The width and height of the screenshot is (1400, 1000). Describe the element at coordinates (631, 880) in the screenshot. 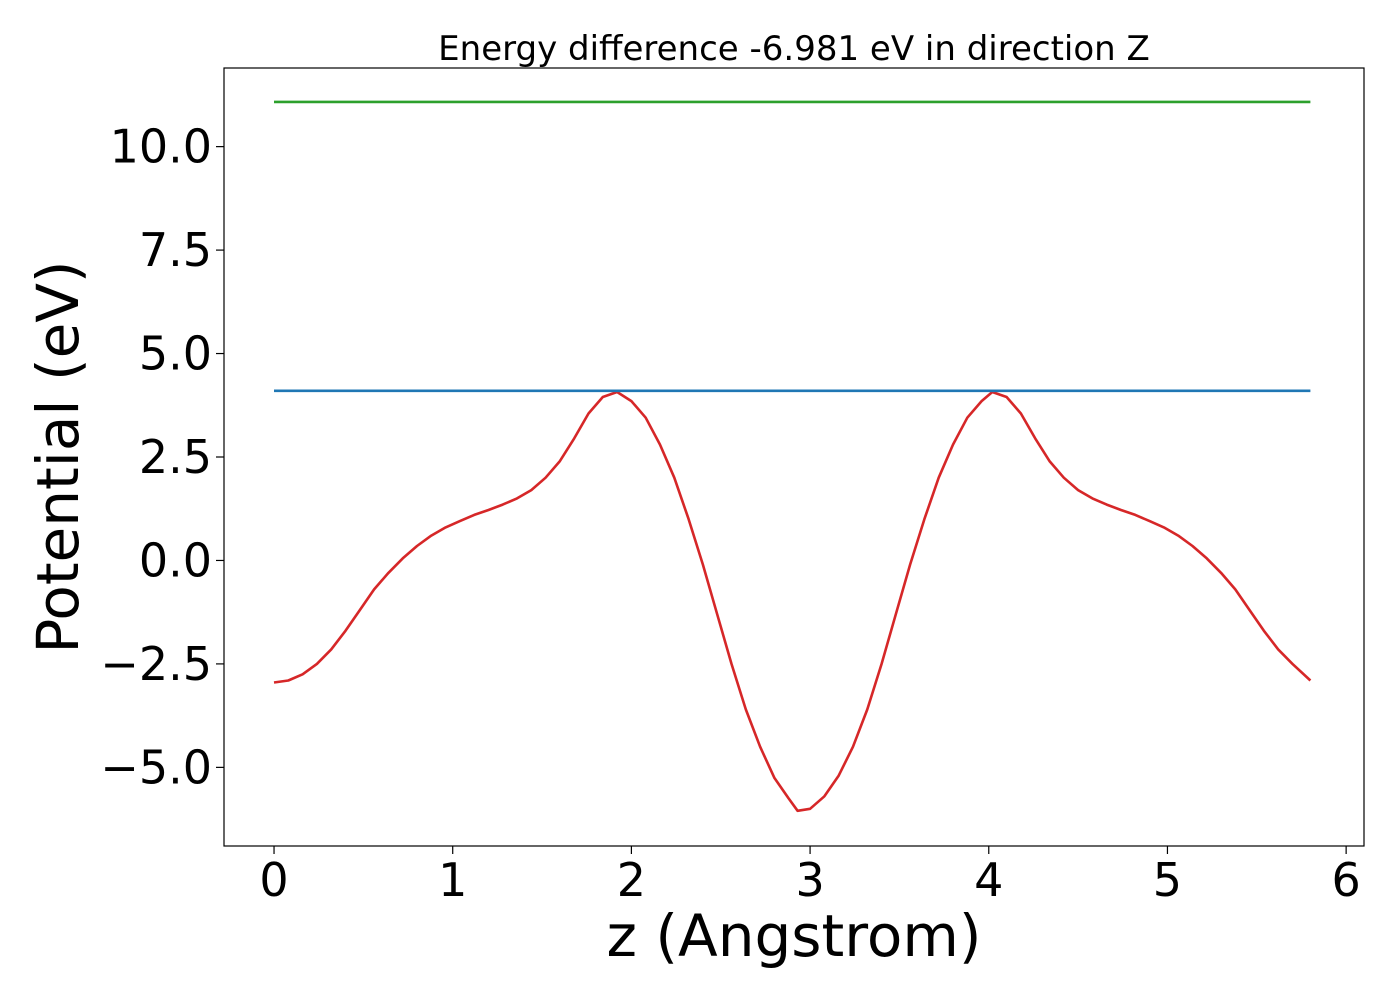

I see `x-tick-label: 2` at that location.